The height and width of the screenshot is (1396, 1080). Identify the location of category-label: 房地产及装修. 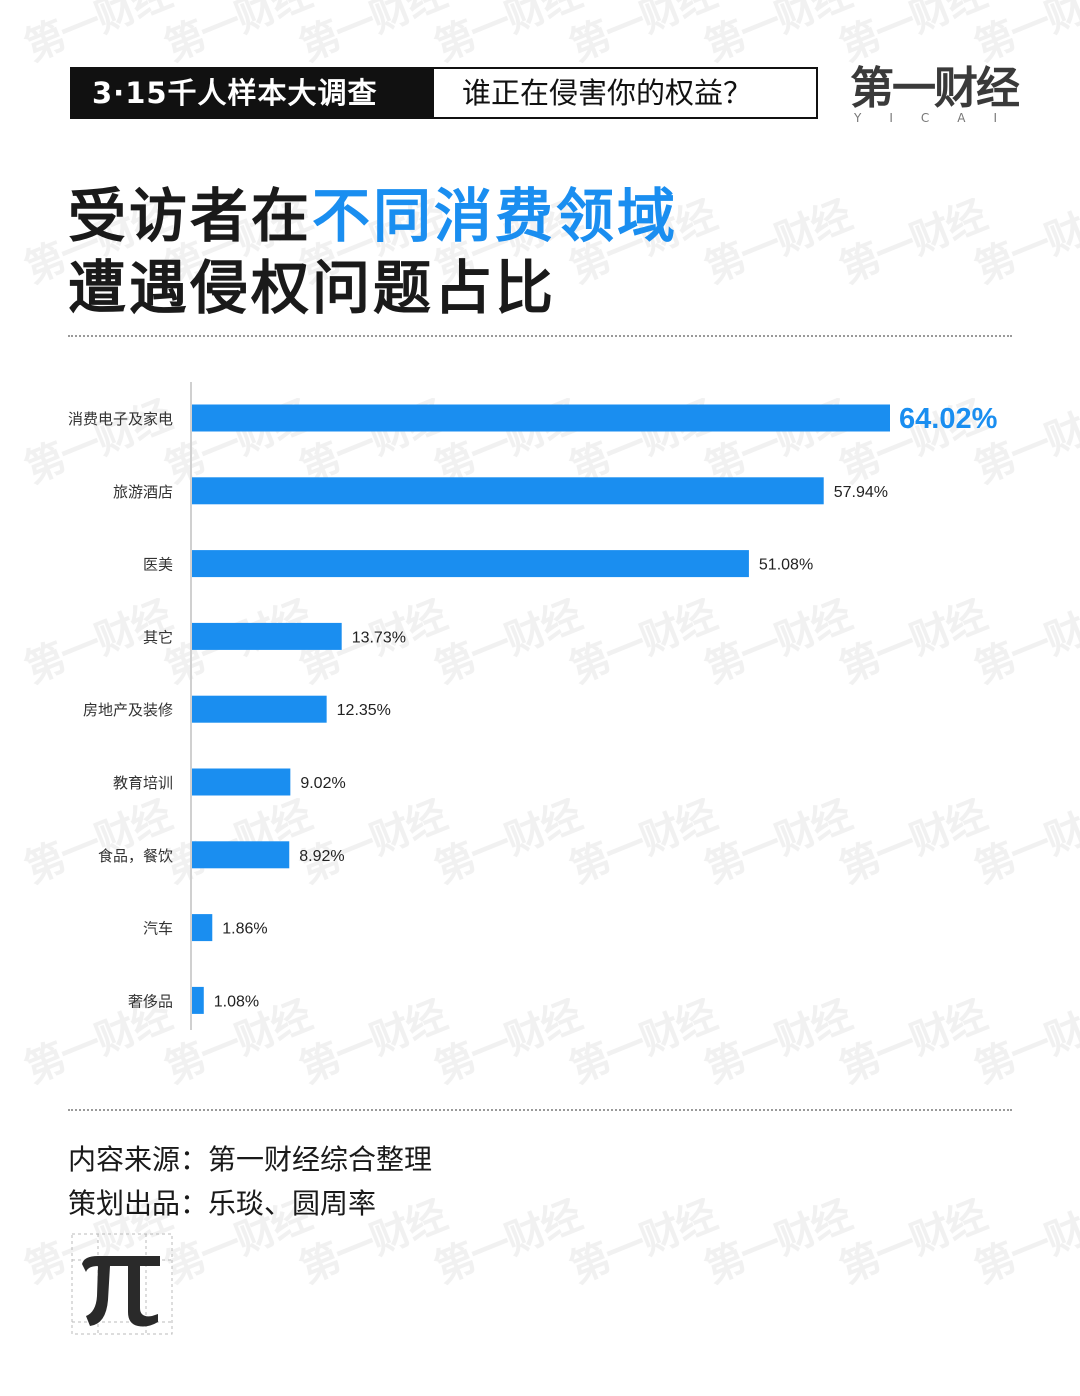
(128, 710).